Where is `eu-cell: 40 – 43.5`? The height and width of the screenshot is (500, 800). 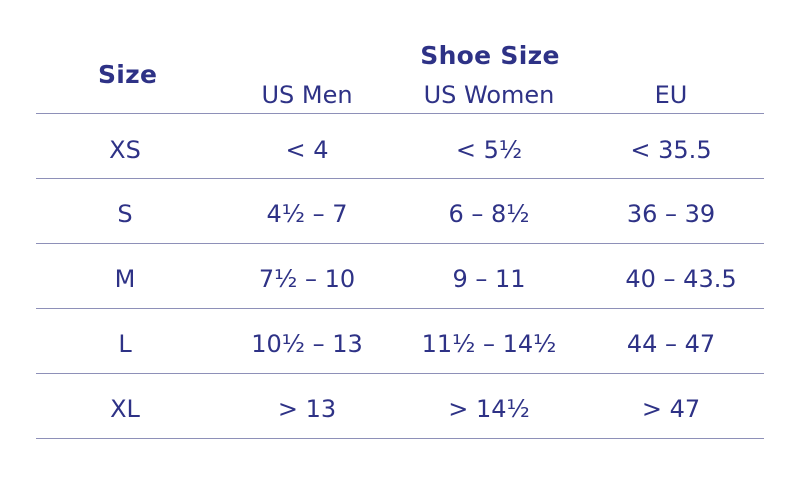 eu-cell: 40 – 43.5 is located at coordinates (681, 279).